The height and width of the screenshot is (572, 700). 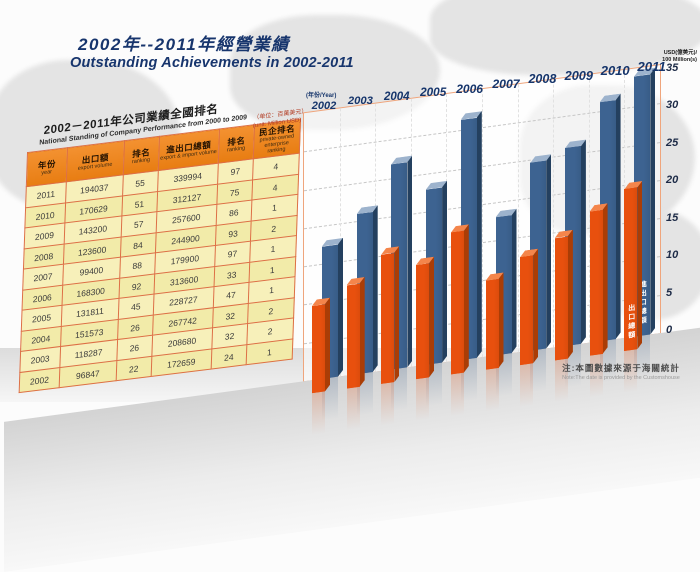 What do you see at coordinates (672, 255) in the screenshot?
I see `y-axis-tick-10: 10` at bounding box center [672, 255].